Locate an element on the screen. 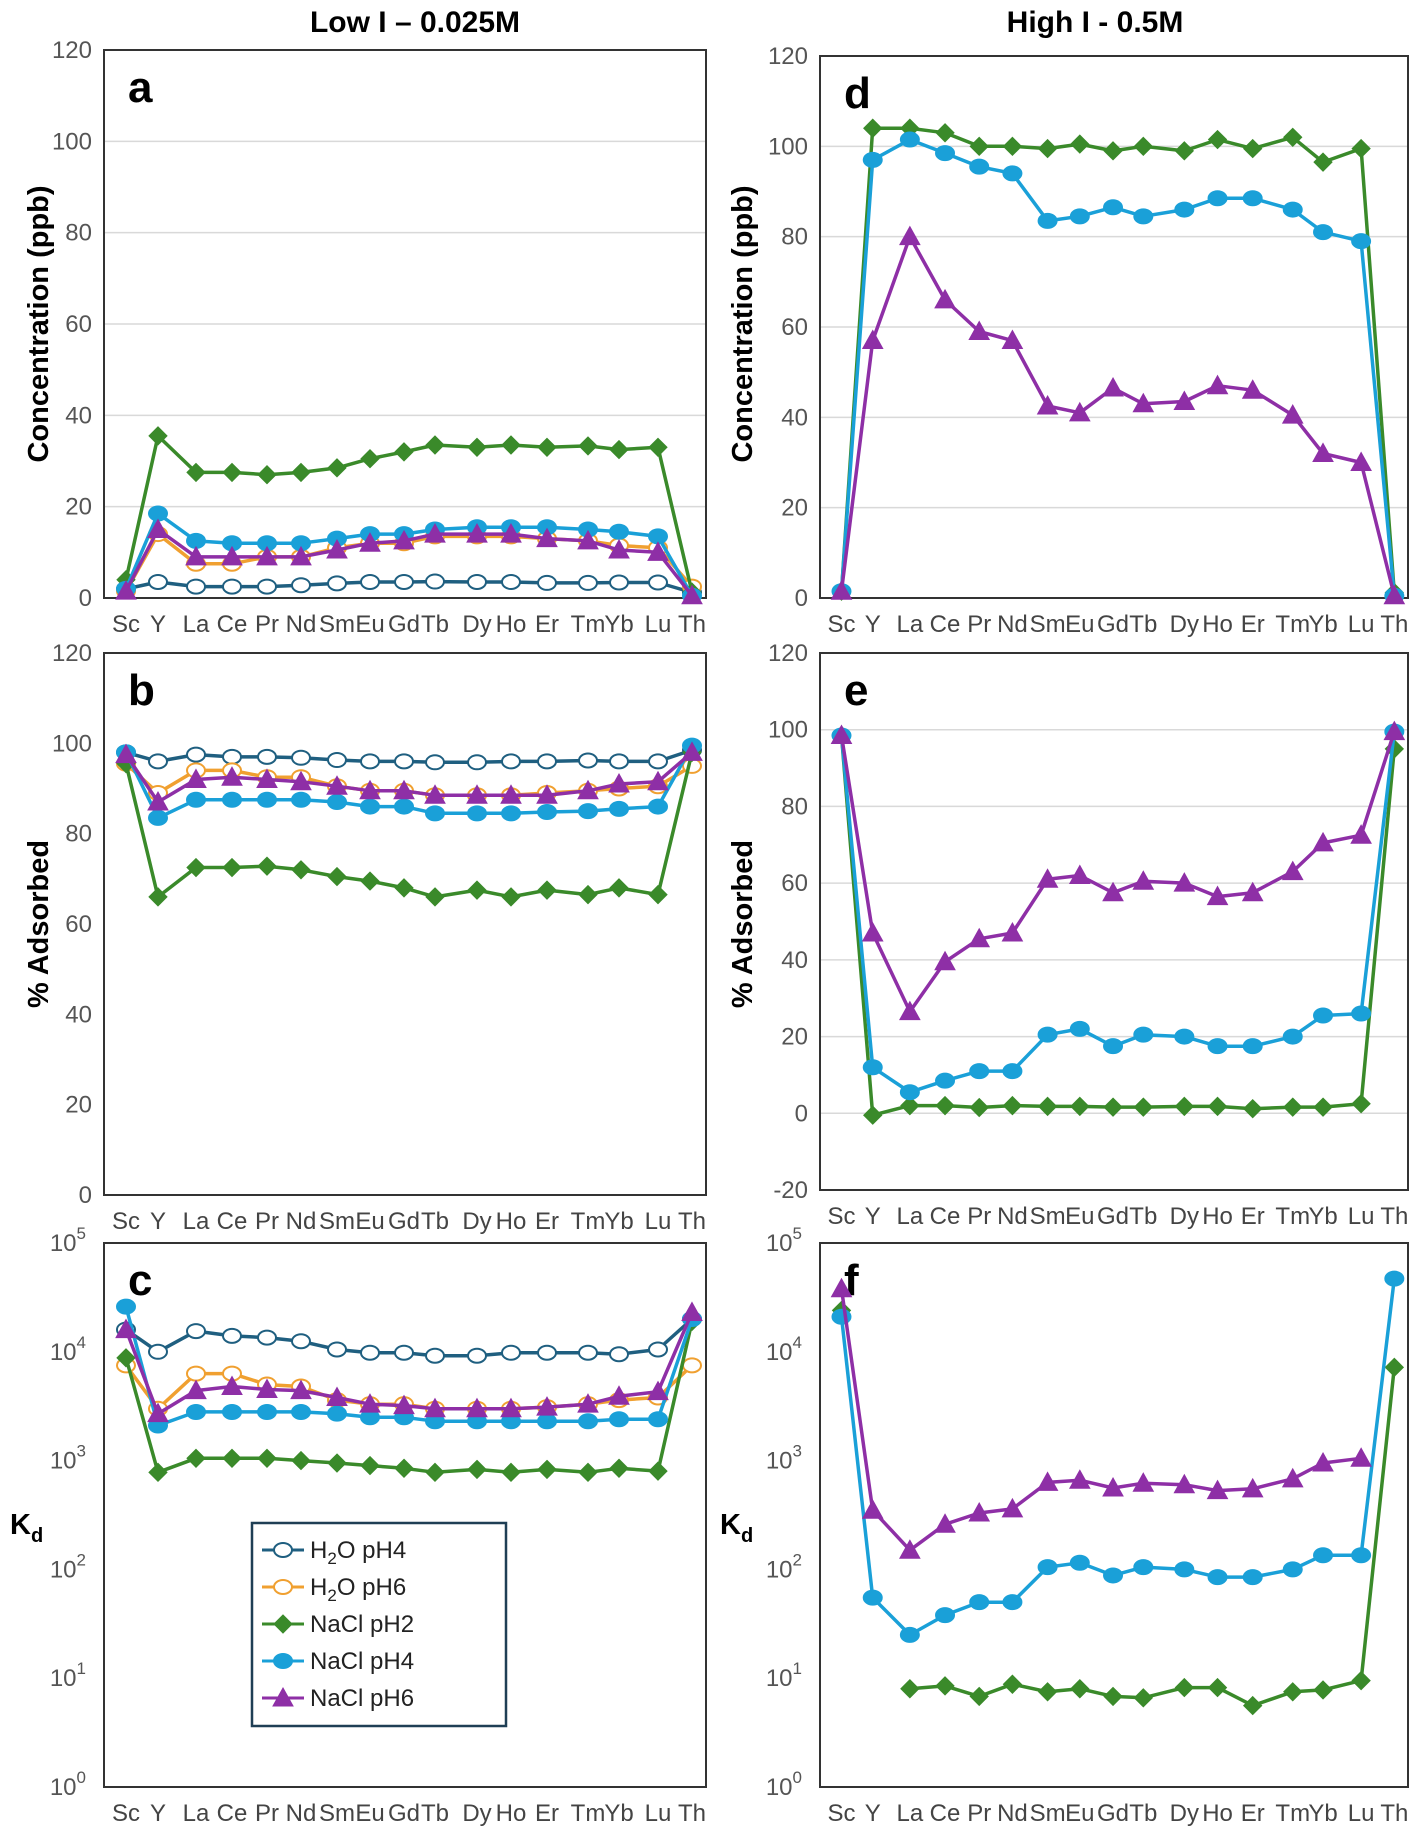  panel-letter: b is located at coordinates (141, 690).